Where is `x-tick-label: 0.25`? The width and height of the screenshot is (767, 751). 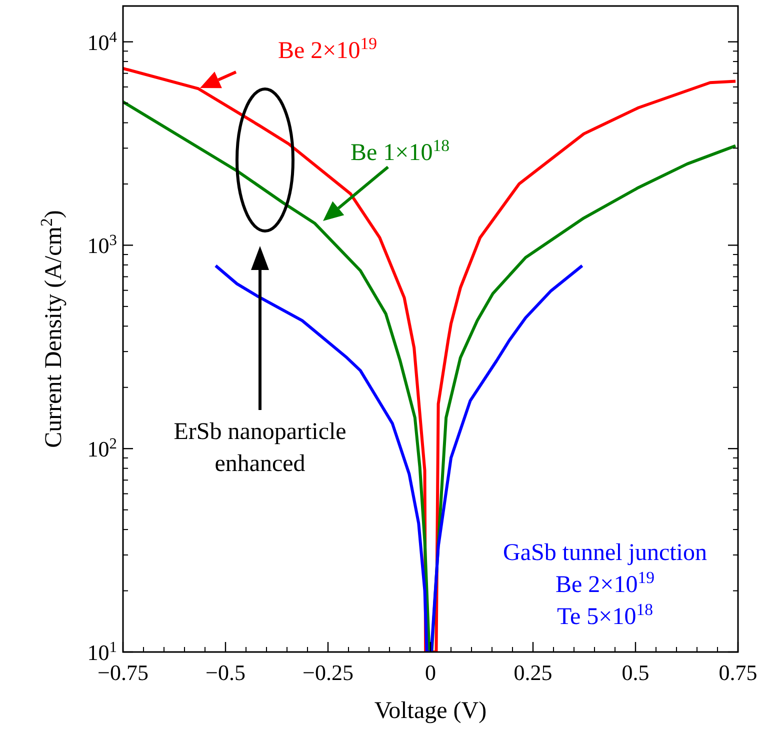
x-tick-label: 0.25 is located at coordinates (533, 672).